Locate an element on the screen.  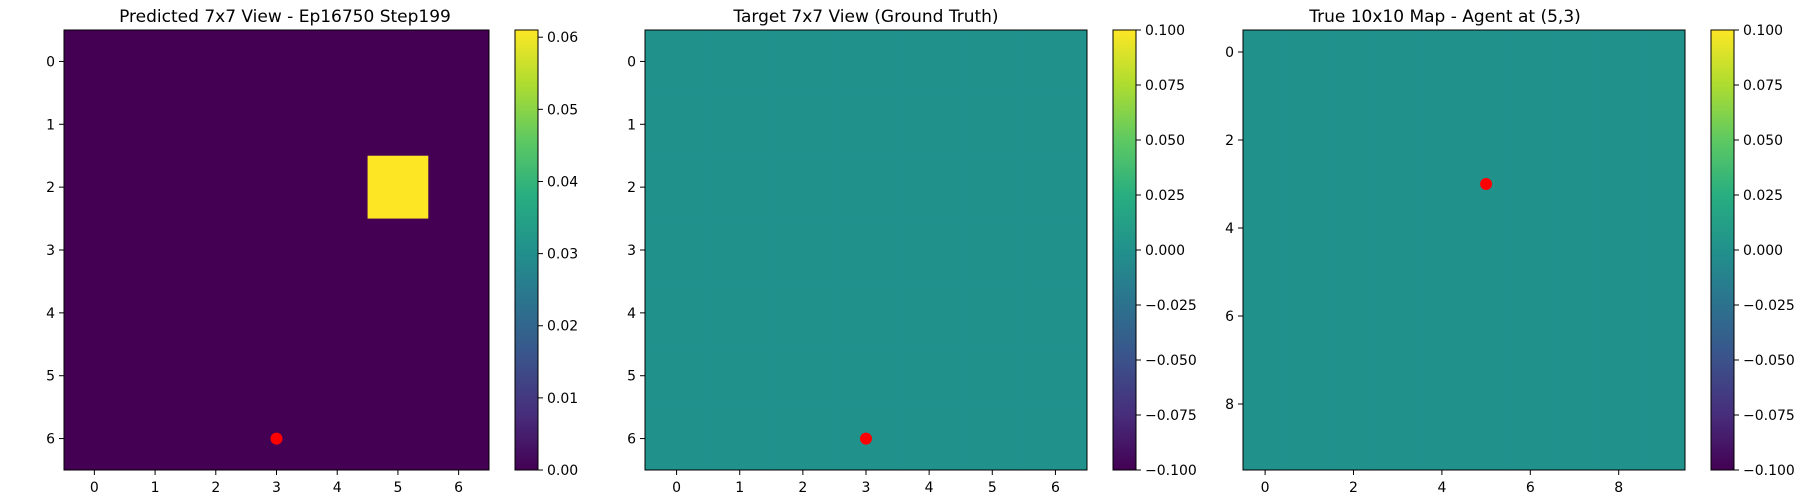
y-tick-label: 2 is located at coordinates (1229, 141).